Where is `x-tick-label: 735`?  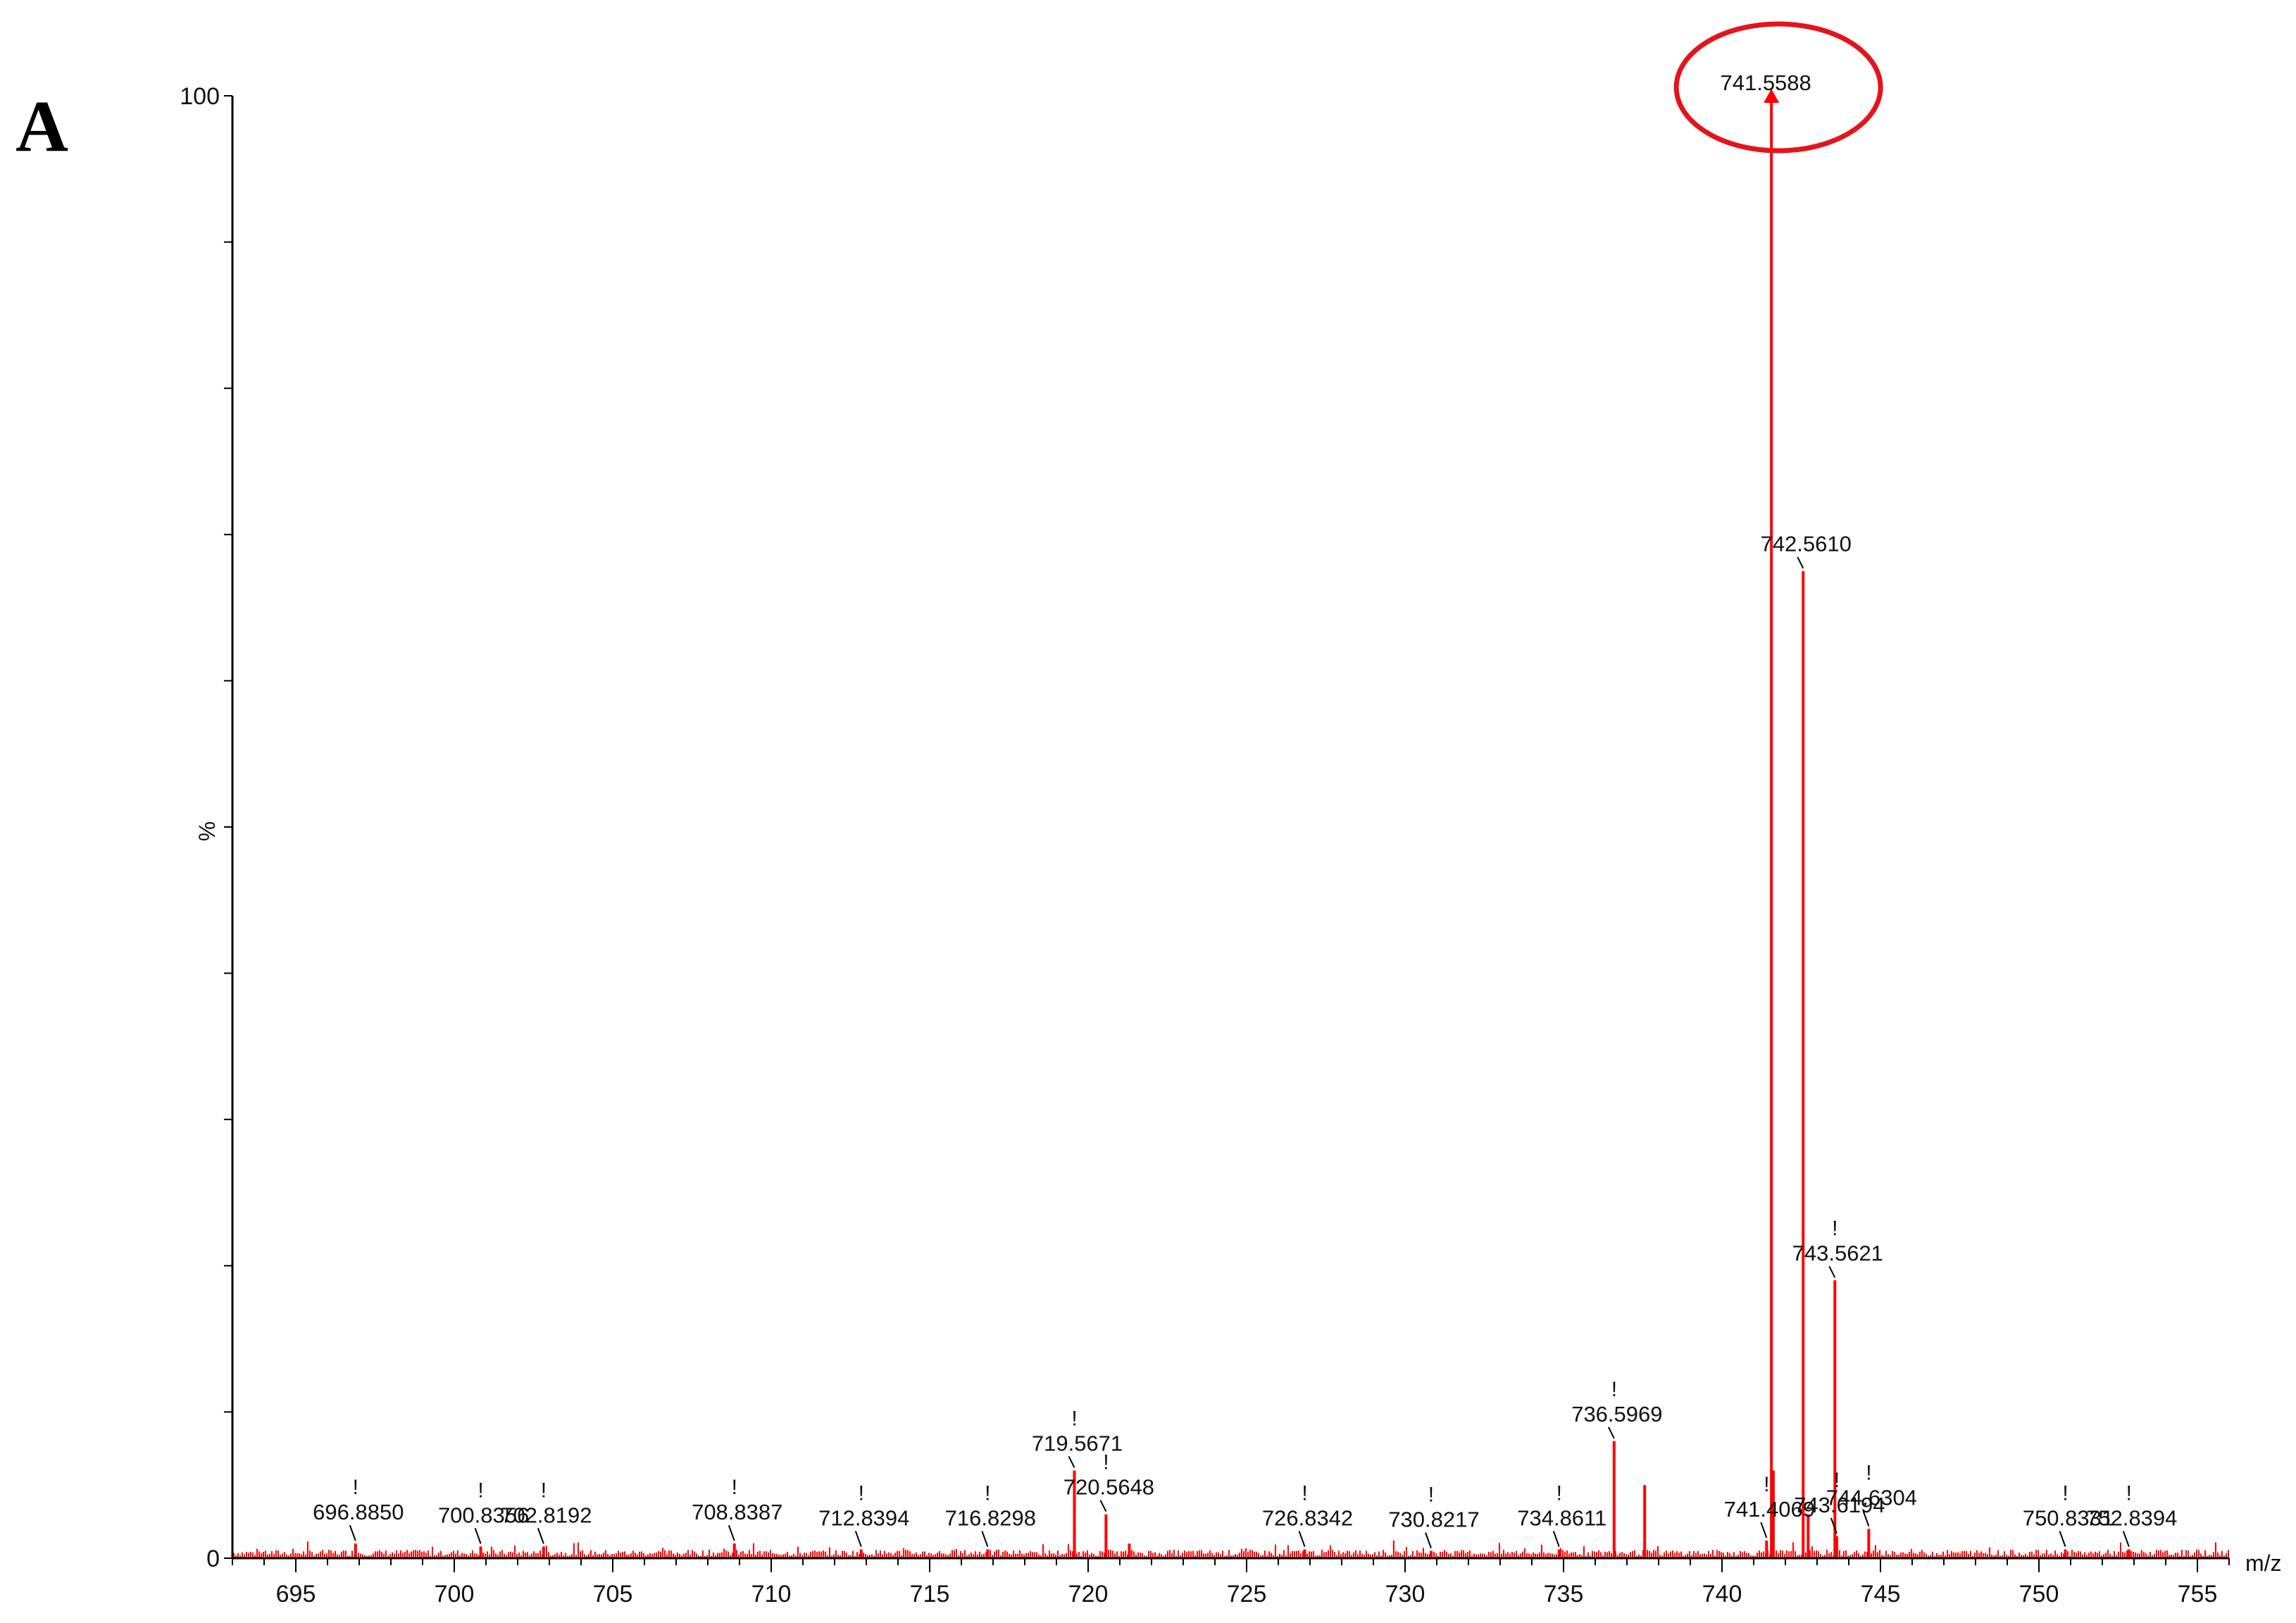 x-tick-label: 735 is located at coordinates (1564, 1594).